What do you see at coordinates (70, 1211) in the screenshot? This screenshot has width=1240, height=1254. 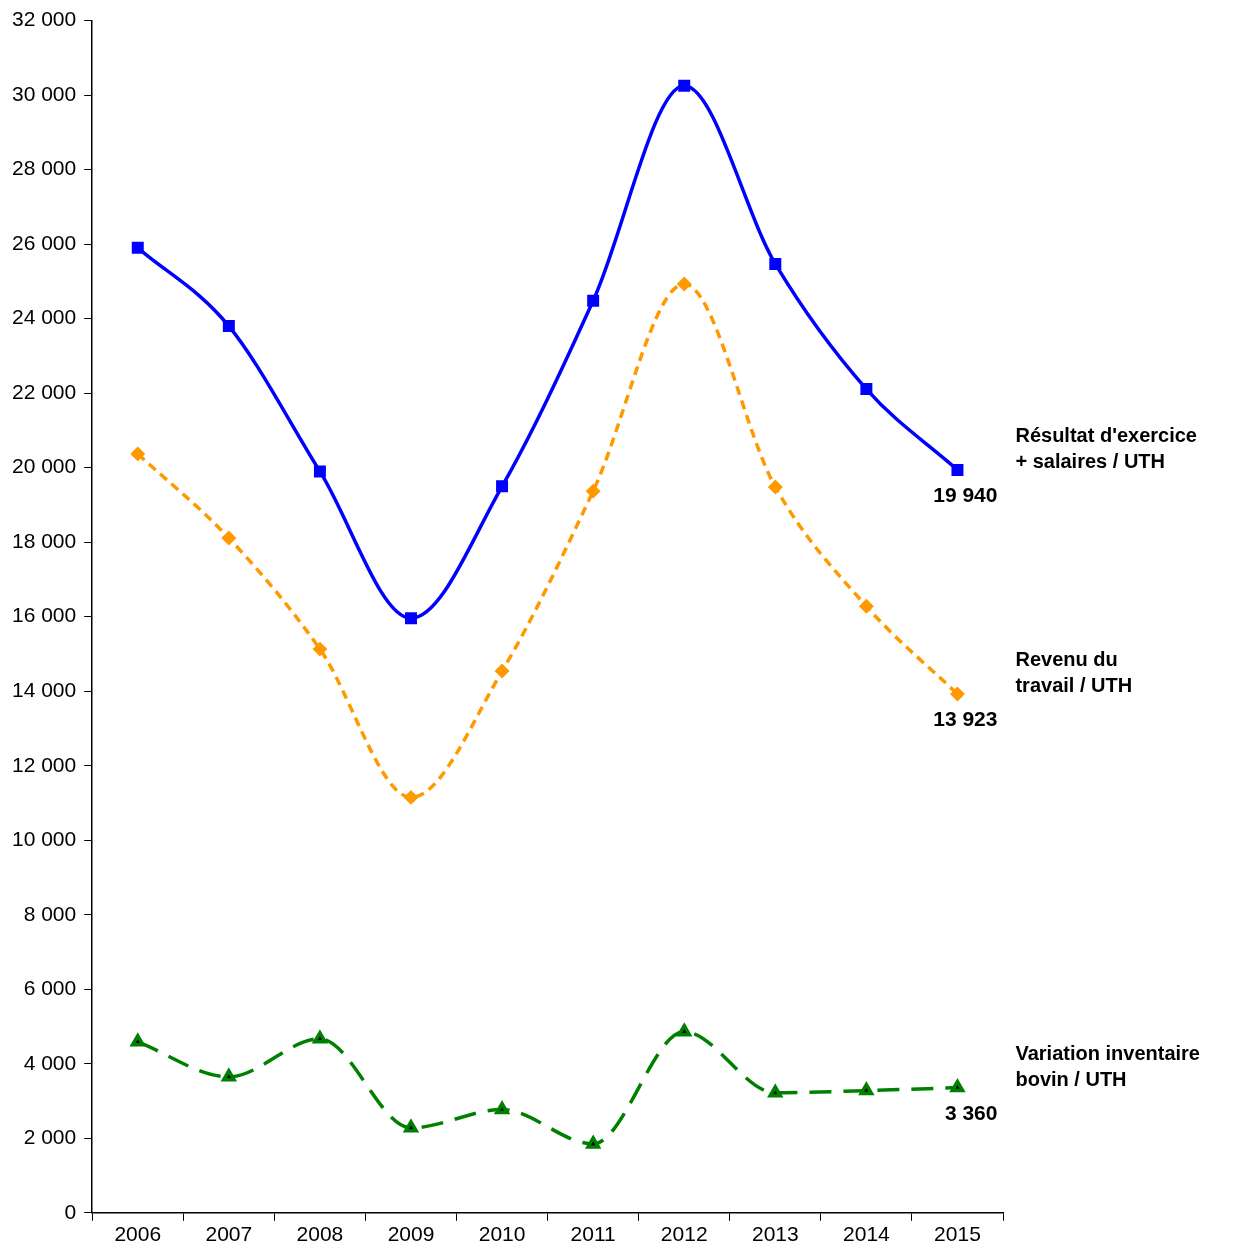 I see `y-tick-label: 0` at bounding box center [70, 1211].